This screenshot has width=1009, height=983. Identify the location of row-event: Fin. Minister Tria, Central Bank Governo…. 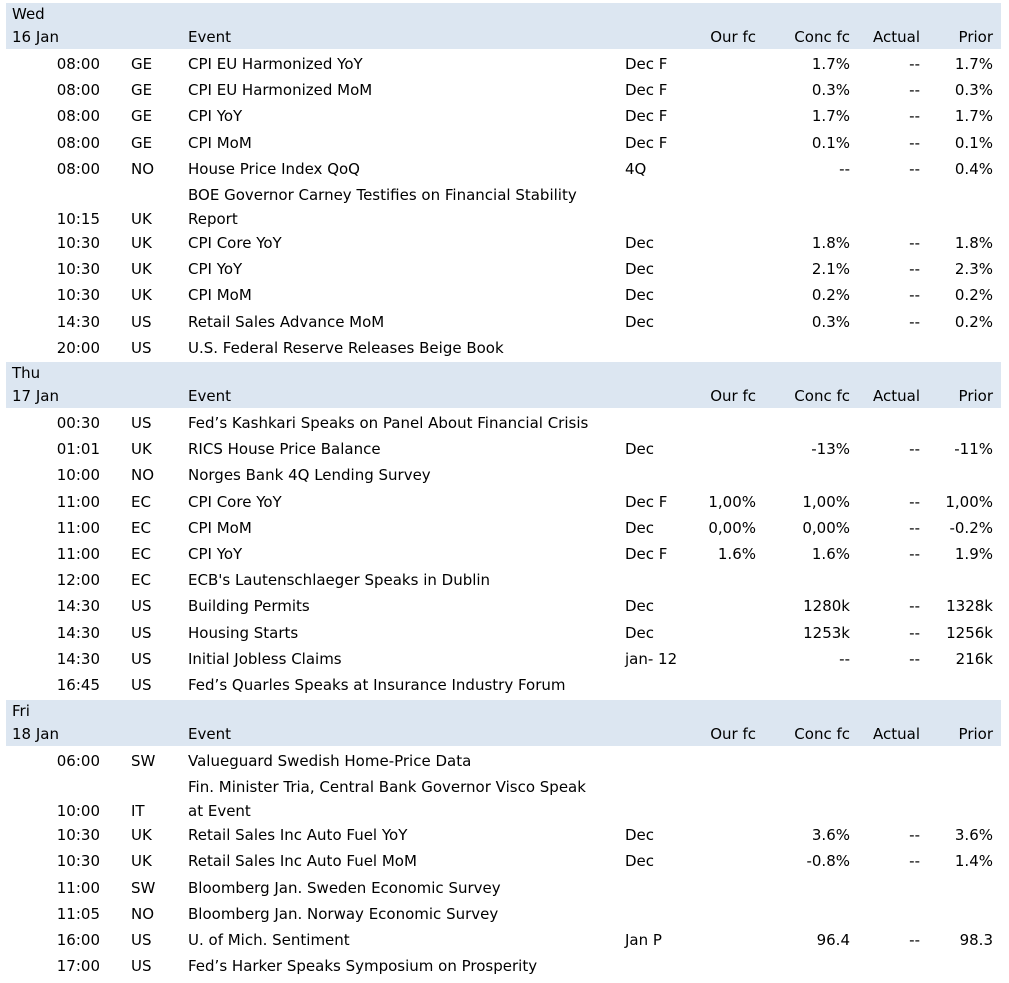
(387, 787).